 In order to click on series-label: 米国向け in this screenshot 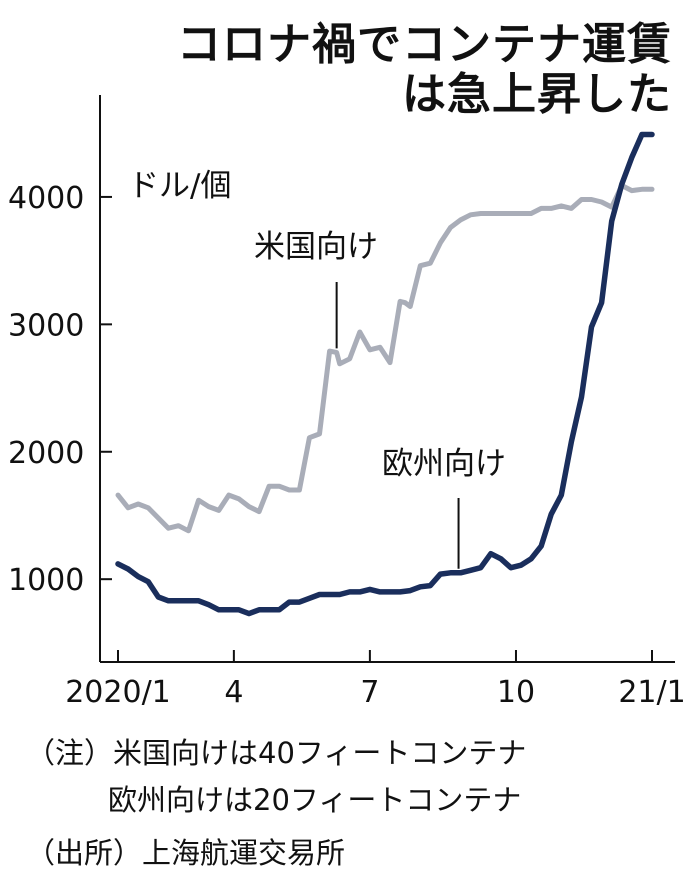, I will do `click(316, 247)`.